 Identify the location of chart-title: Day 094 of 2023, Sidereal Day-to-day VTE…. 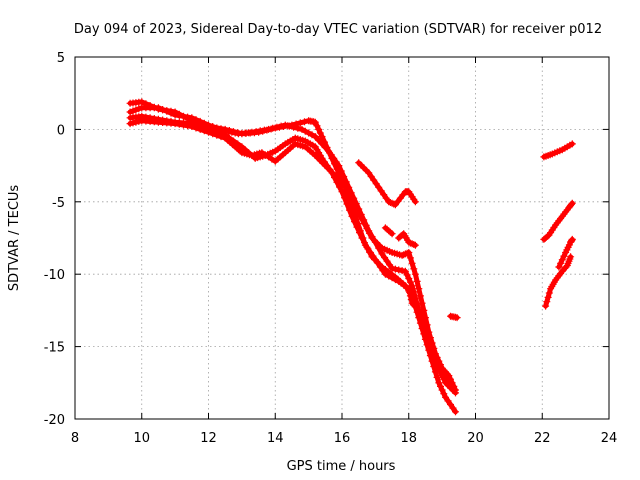
(338, 29).